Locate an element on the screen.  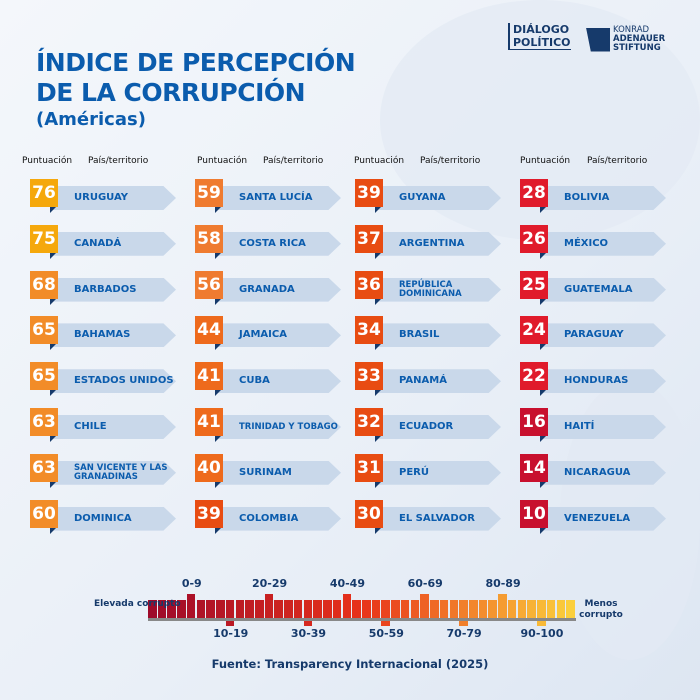
score-badge: 36 is located at coordinates (369, 284).